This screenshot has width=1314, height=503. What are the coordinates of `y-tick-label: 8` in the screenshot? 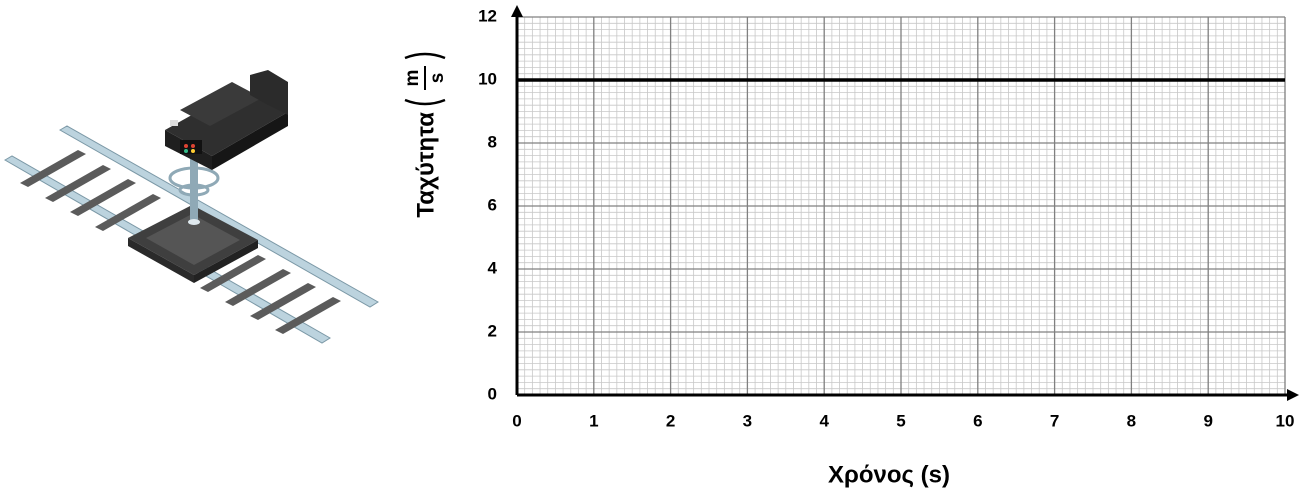 It's located at (492, 141).